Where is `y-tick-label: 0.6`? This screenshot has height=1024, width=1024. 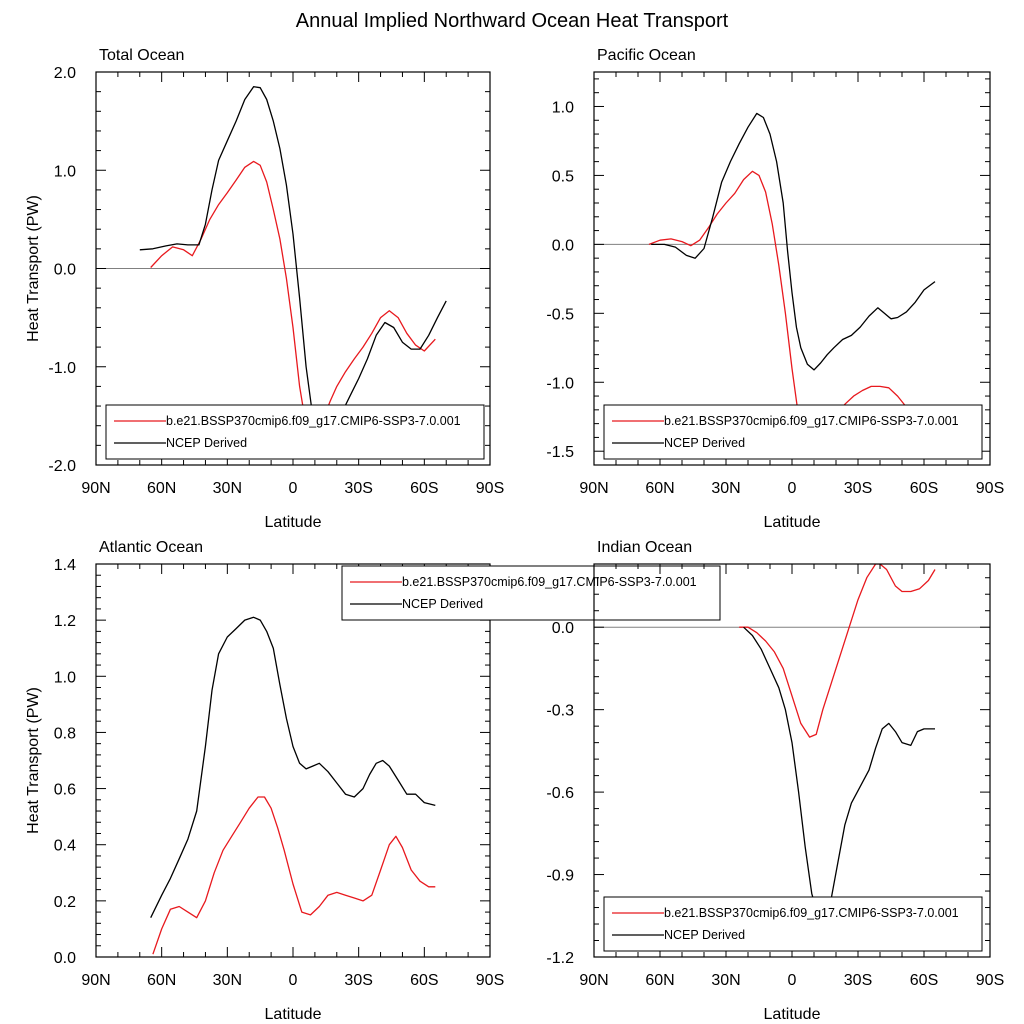 y-tick-label: 0.6 is located at coordinates (65, 790).